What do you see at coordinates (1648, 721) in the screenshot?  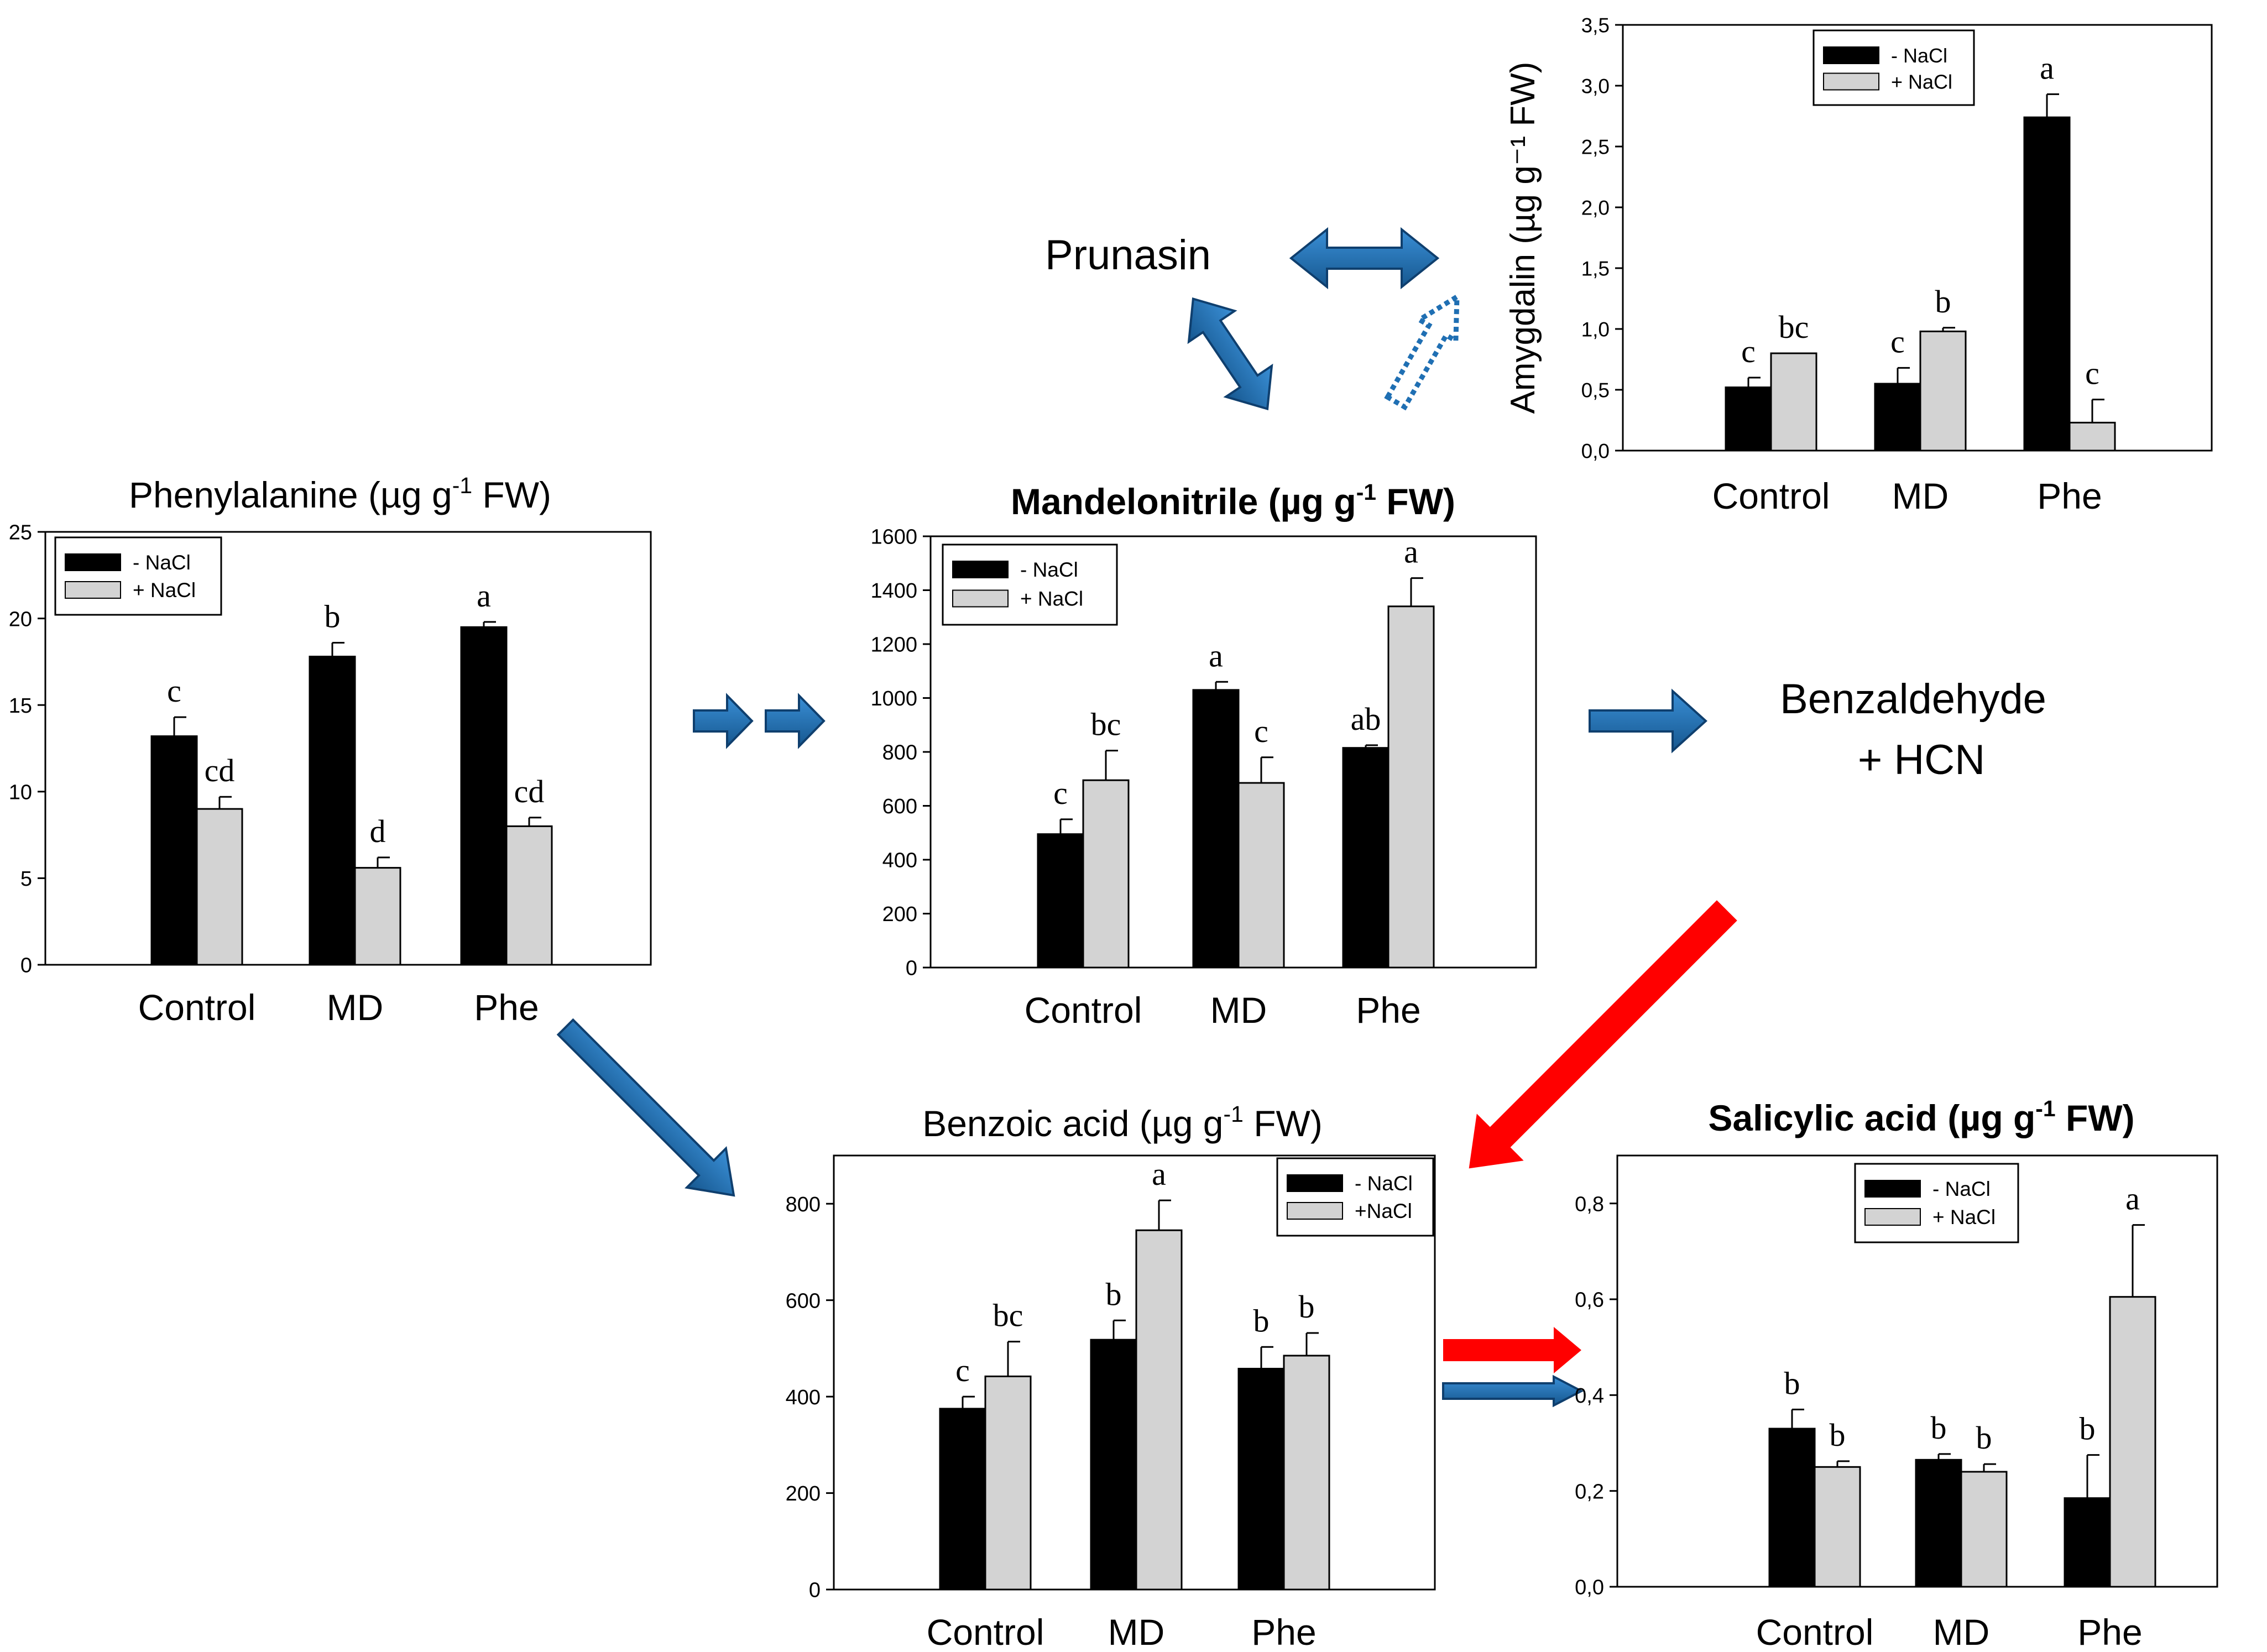 I see `mandelonitrile-to-benzaldehyde-arrow` at bounding box center [1648, 721].